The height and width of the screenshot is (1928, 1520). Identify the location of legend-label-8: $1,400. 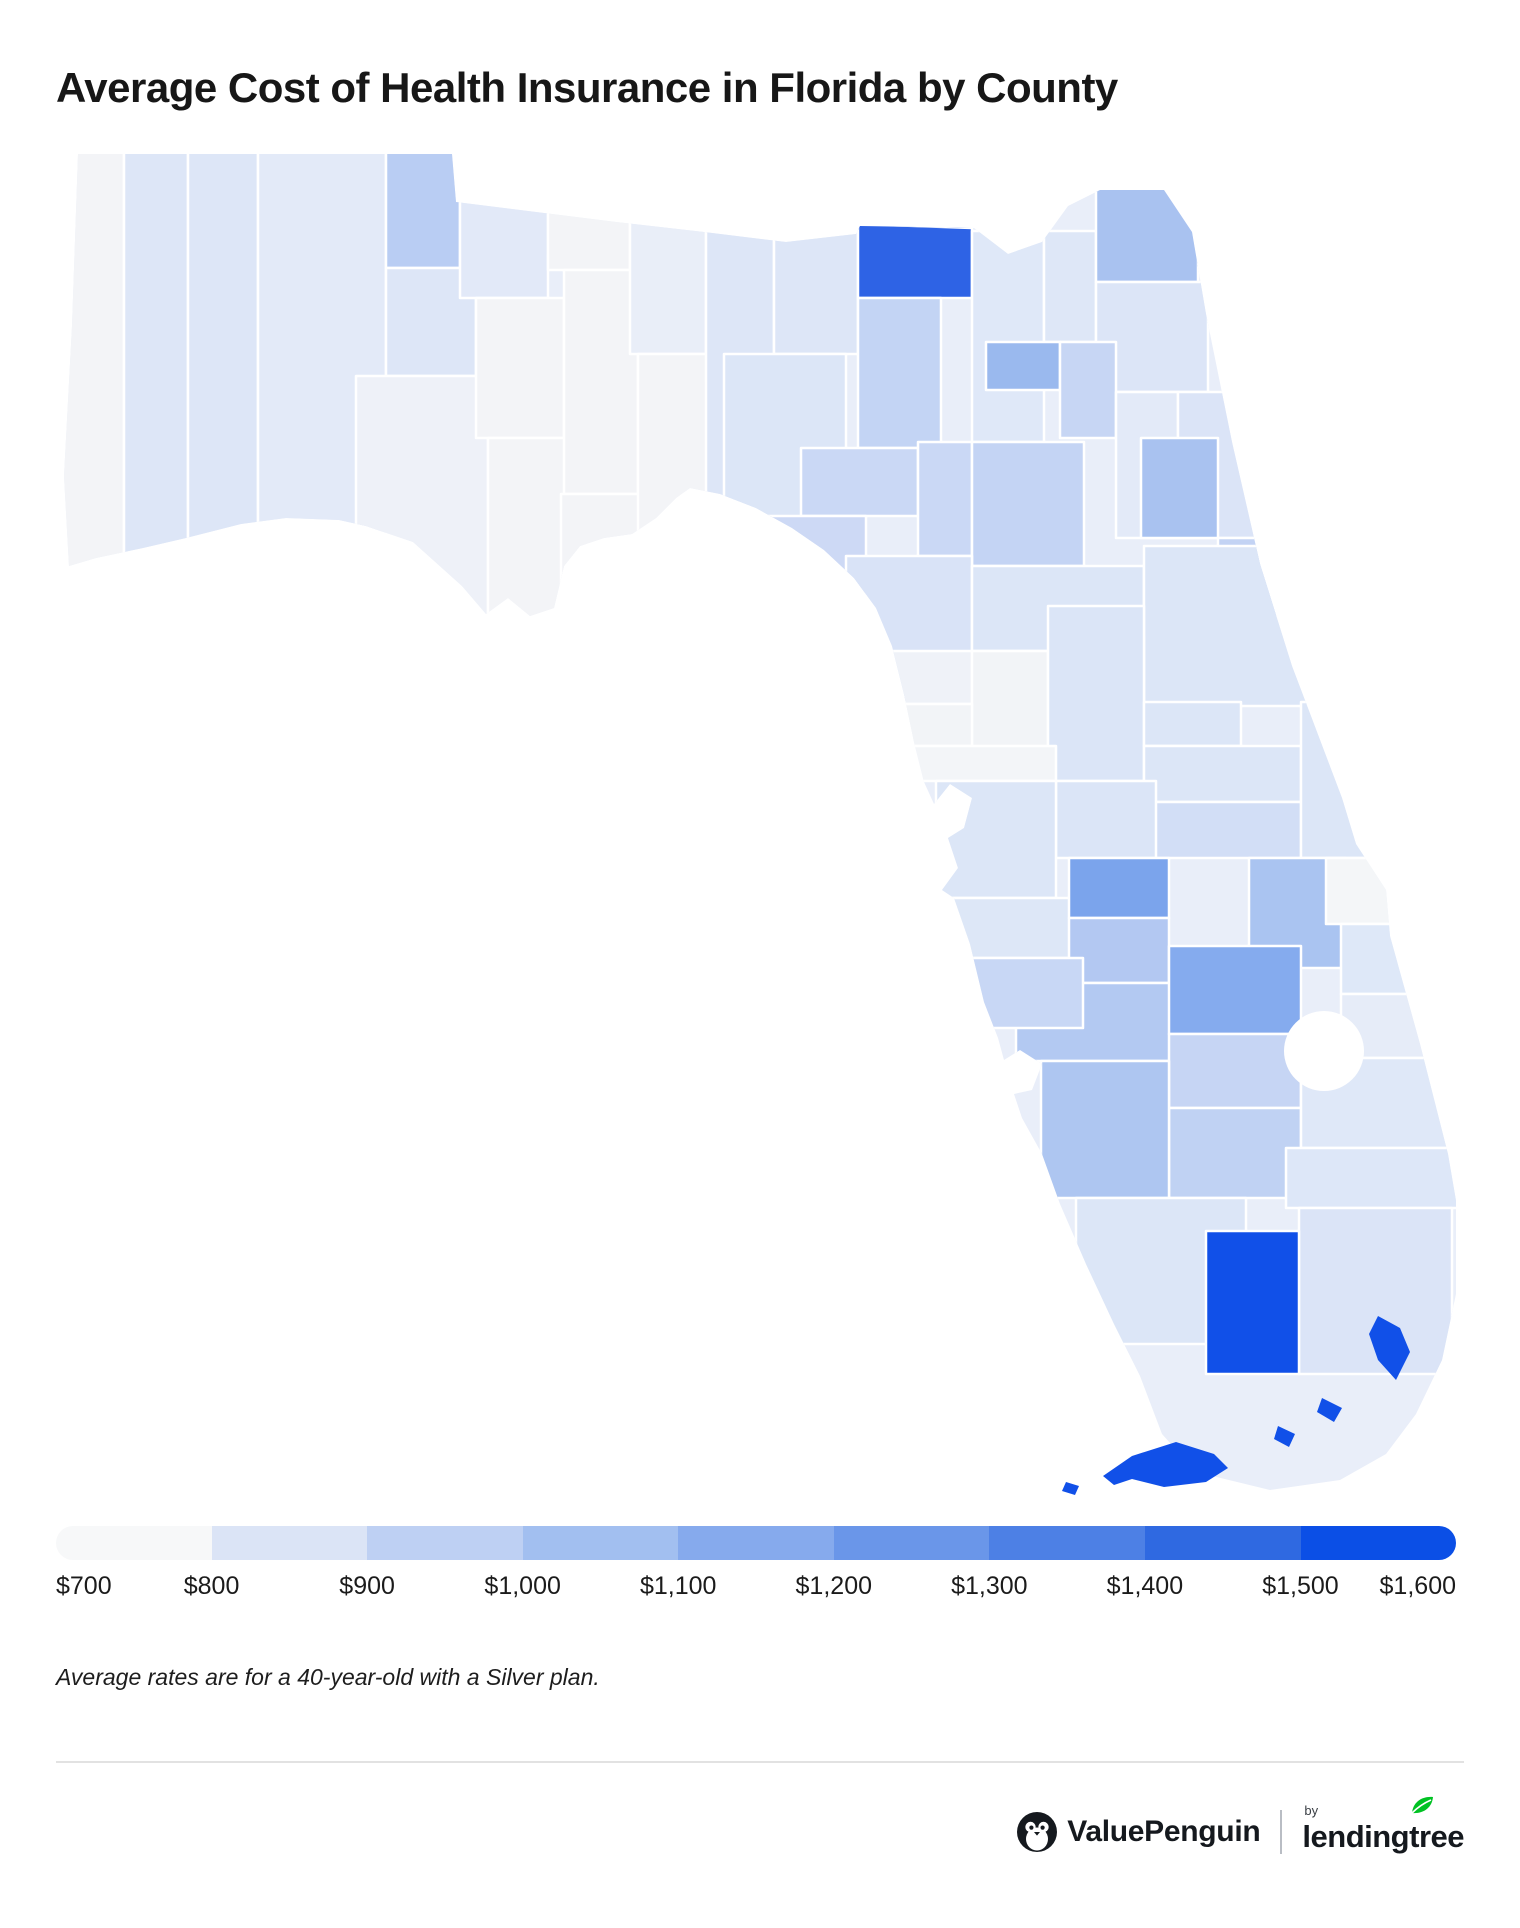
(1145, 1586).